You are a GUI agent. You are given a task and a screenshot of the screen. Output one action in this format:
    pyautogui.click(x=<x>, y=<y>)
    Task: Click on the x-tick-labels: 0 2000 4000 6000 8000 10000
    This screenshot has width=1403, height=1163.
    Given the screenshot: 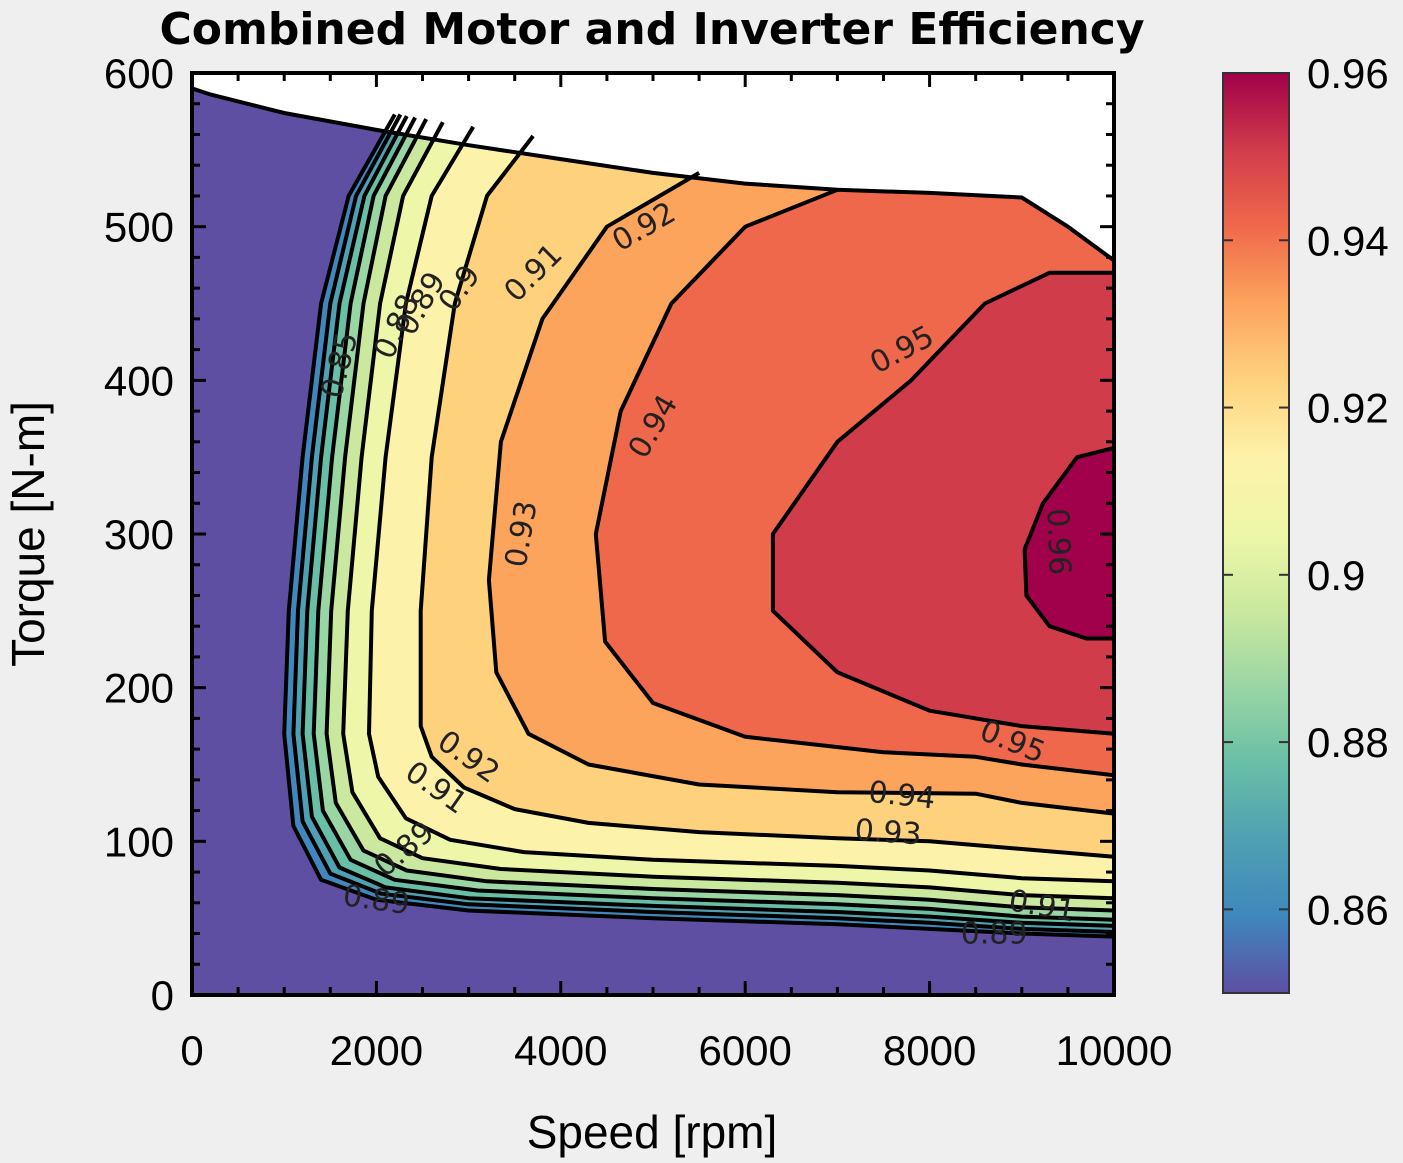 What is the action you would take?
    pyautogui.click(x=676, y=1050)
    